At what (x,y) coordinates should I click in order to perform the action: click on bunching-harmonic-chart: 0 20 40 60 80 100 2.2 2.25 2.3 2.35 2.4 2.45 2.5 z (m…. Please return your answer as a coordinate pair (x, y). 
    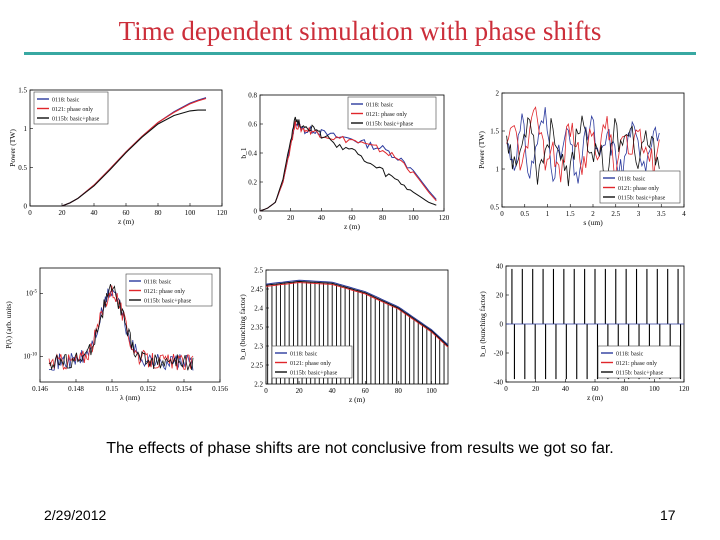
    Looking at the image, I should click on (347, 337).